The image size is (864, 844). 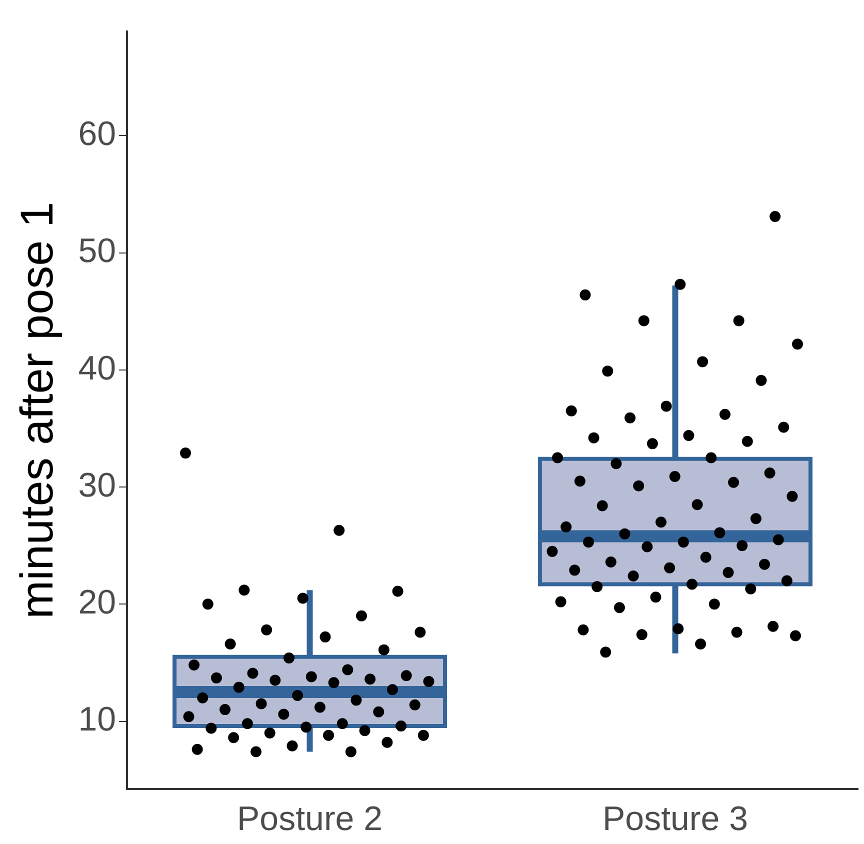 I want to click on y-axis-title: minutes after pose 1, so click(x=36, y=410).